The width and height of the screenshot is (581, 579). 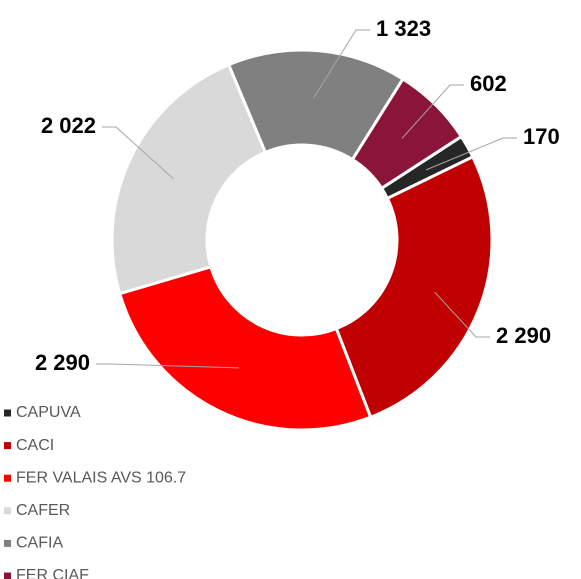 What do you see at coordinates (43, 510) in the screenshot?
I see `legend-label: CAFER` at bounding box center [43, 510].